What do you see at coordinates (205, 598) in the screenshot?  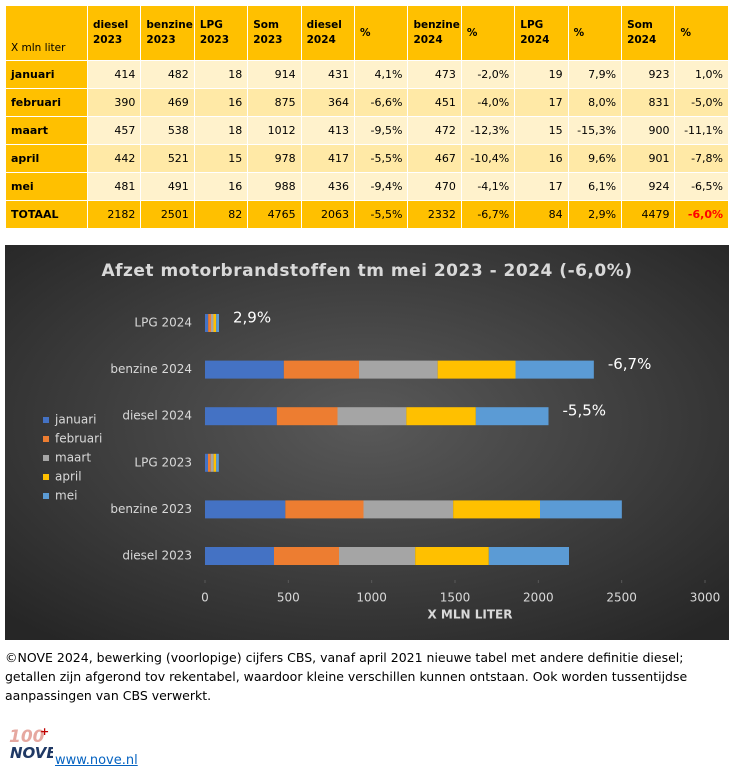 I see `x-tick-label: 0` at bounding box center [205, 598].